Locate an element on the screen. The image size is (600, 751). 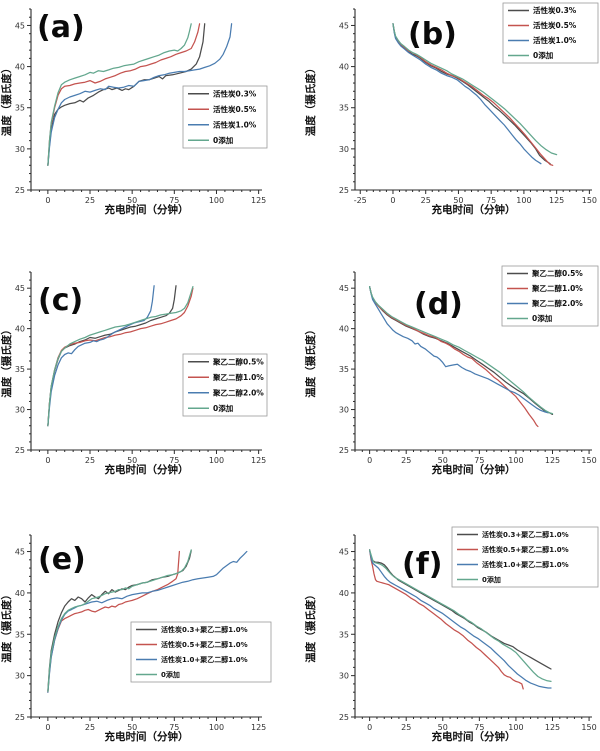
panel-label: (a) is located at coordinates (61, 27).